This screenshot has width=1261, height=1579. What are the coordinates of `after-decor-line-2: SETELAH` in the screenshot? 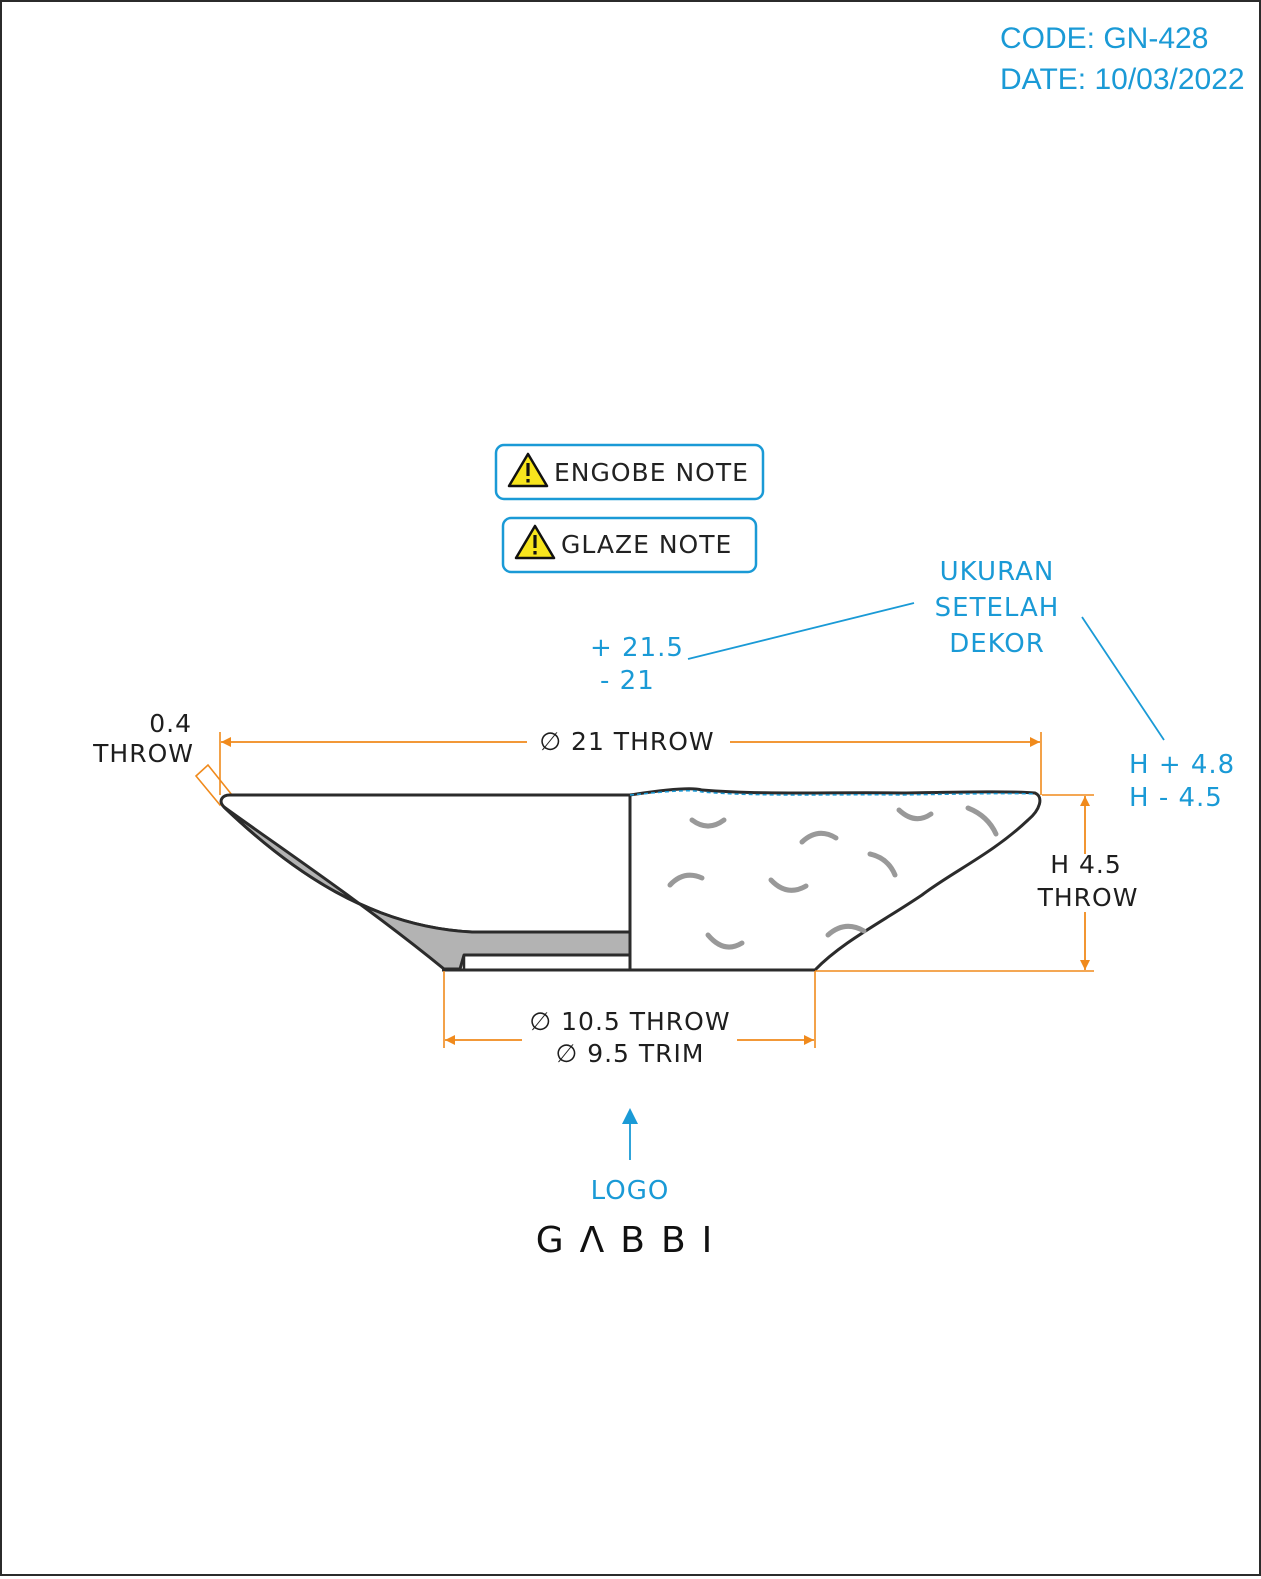 It's located at (997, 608).